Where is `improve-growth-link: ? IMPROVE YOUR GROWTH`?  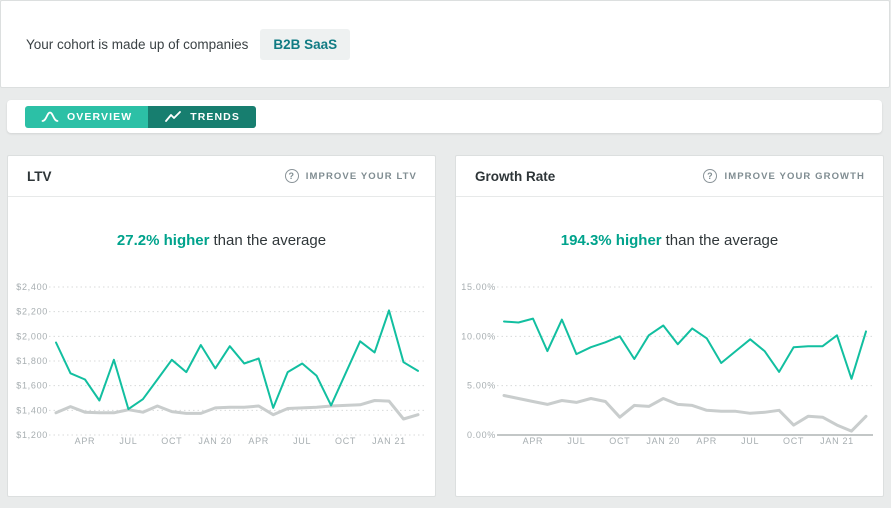 improve-growth-link: ? IMPROVE YOUR GROWTH is located at coordinates (784, 176).